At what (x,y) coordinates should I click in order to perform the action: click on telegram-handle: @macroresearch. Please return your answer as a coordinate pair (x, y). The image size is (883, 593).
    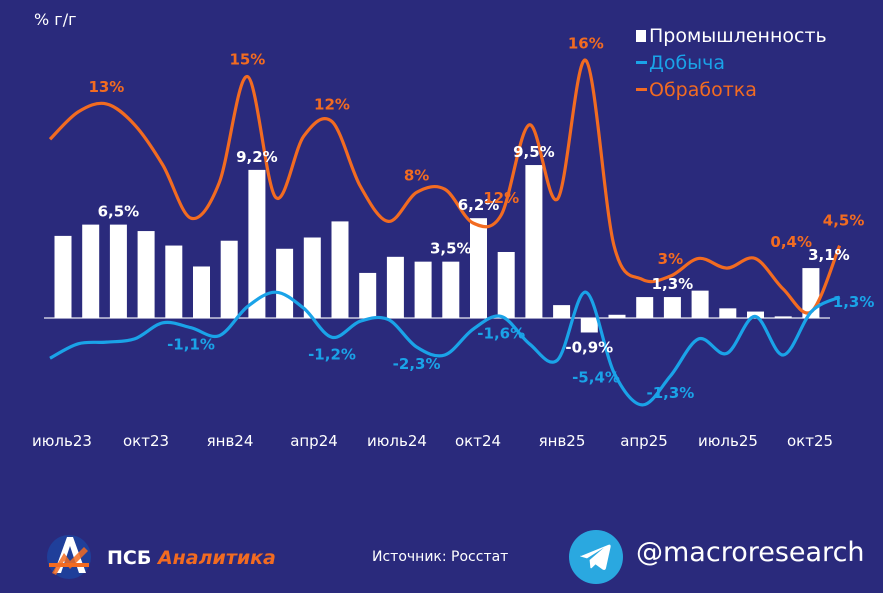
    Looking at the image, I should click on (750, 552).